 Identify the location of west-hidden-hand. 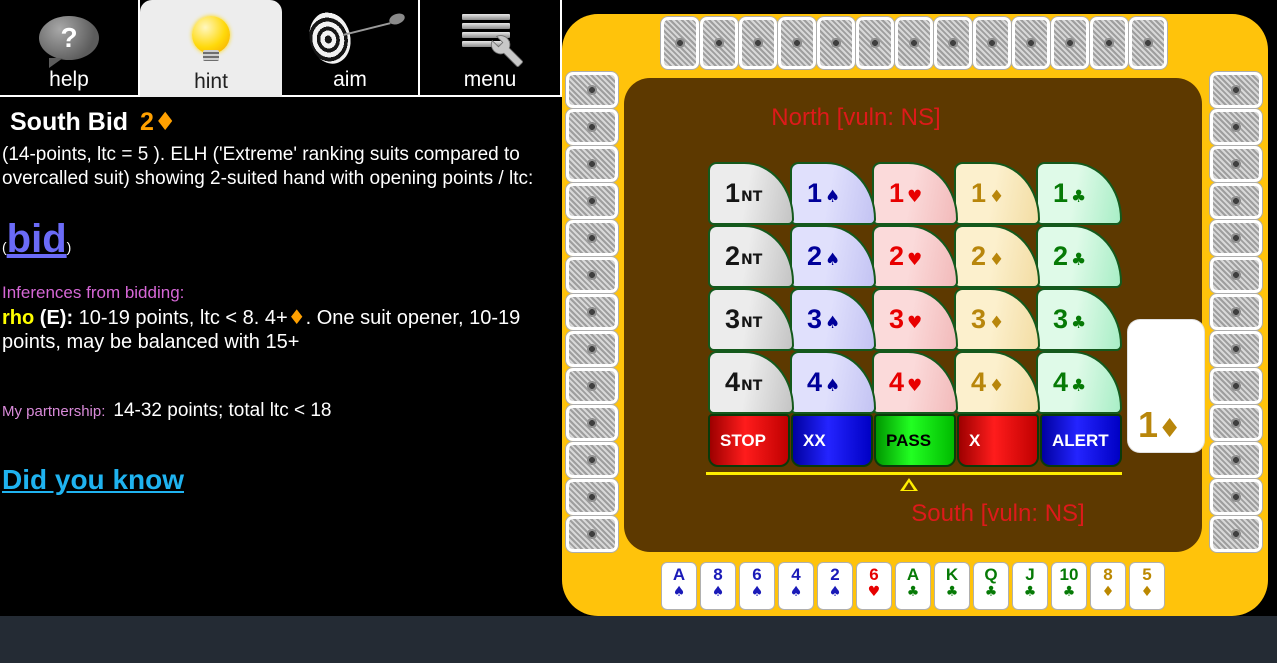
(592, 312).